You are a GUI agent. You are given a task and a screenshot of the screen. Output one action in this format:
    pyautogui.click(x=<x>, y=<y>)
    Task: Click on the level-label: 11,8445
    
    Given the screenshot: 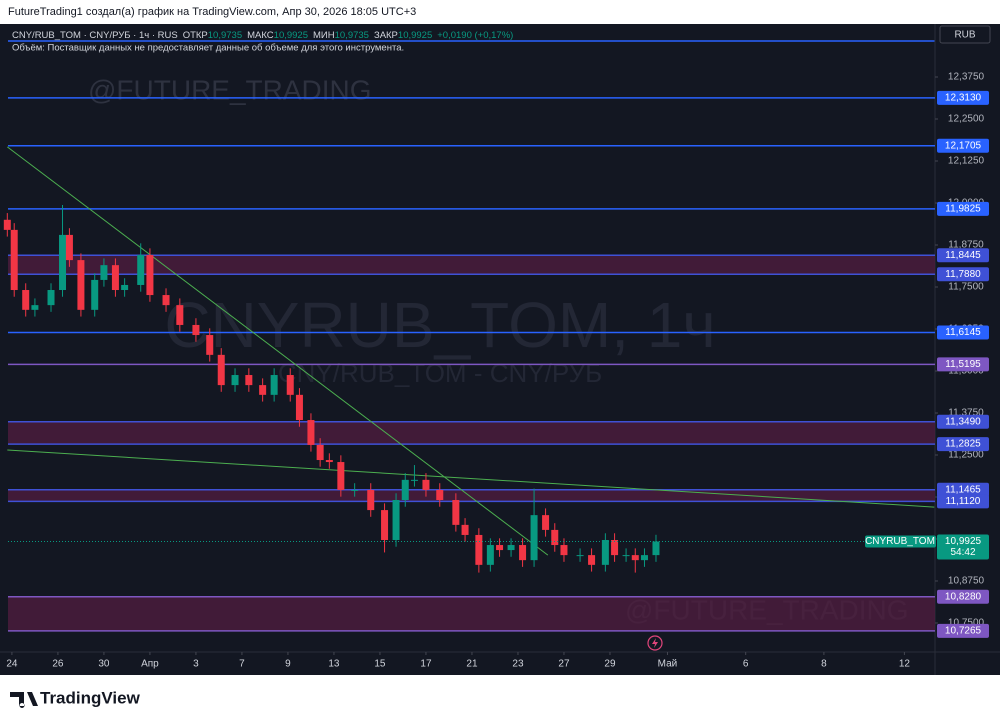 What is the action you would take?
    pyautogui.click(x=963, y=255)
    